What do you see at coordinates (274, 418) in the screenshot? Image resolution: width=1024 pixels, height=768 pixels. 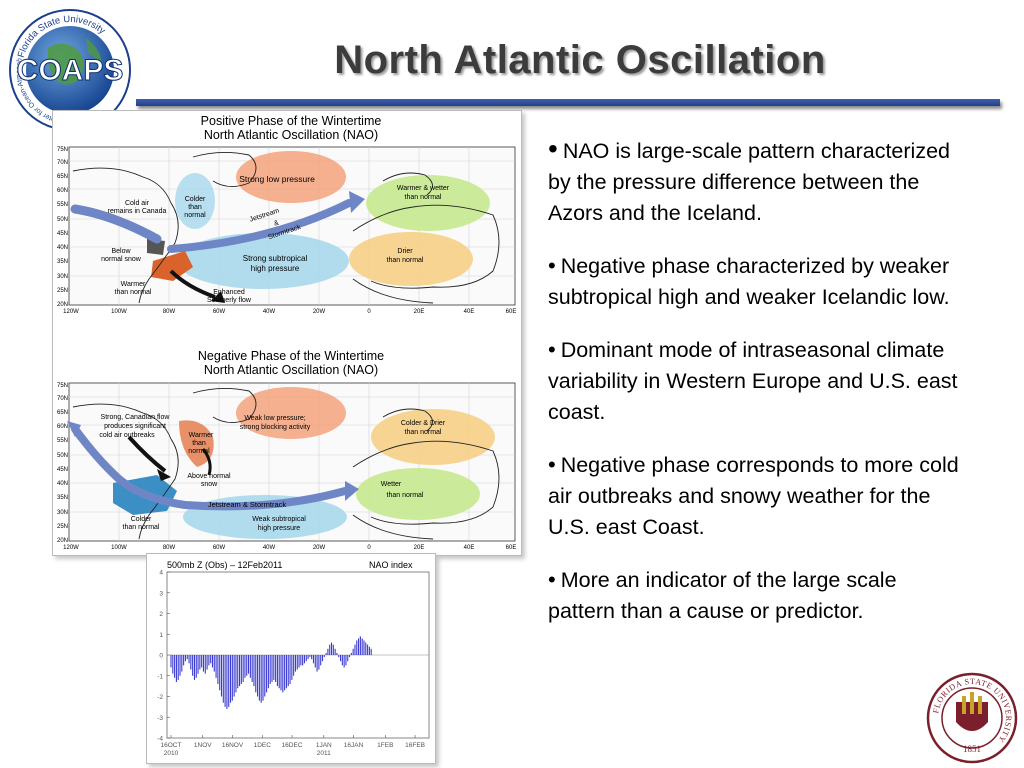 I see `neg-ann-low-1: Weak low pressure;` at bounding box center [274, 418].